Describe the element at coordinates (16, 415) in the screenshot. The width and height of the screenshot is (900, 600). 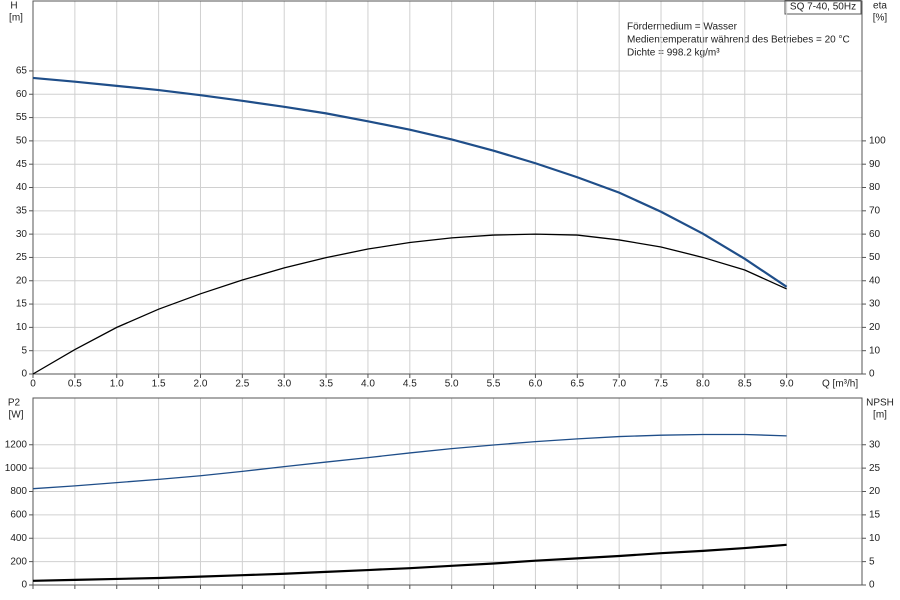
I see `y-axis-unit: [W]` at that location.